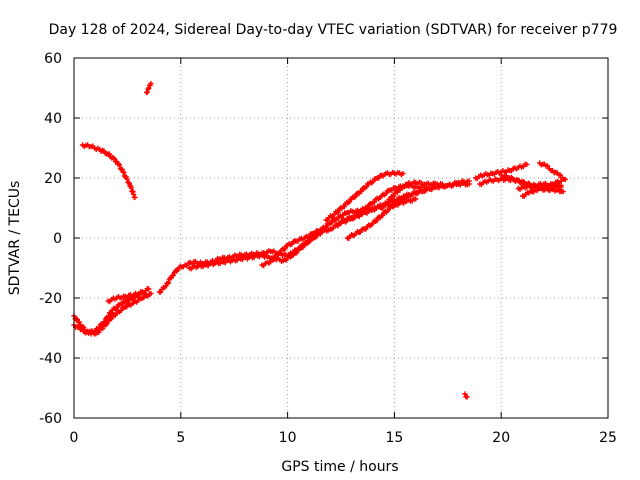  What do you see at coordinates (15, 238) in the screenshot?
I see `y-axis-title: SDTVAR / TECUs` at bounding box center [15, 238].